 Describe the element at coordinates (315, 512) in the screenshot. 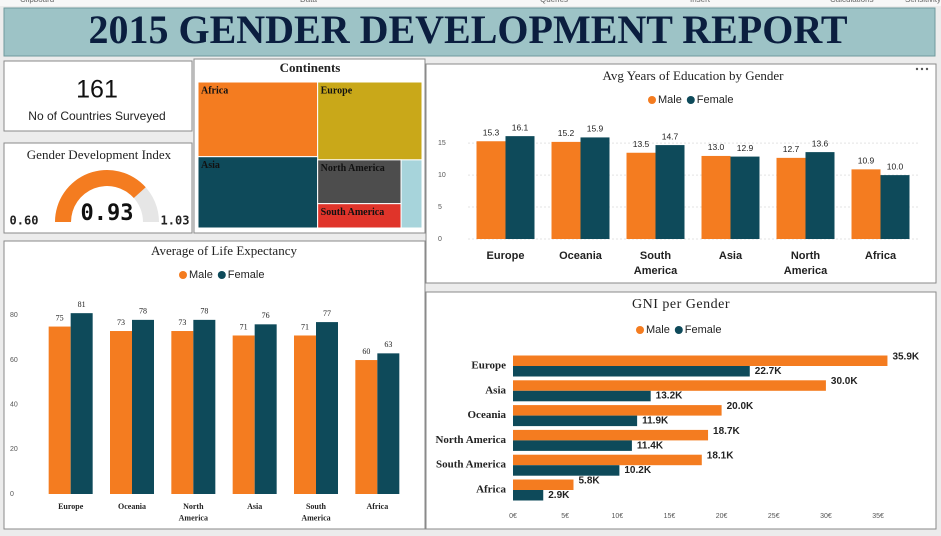

I see `x-tick-label: South America` at that location.